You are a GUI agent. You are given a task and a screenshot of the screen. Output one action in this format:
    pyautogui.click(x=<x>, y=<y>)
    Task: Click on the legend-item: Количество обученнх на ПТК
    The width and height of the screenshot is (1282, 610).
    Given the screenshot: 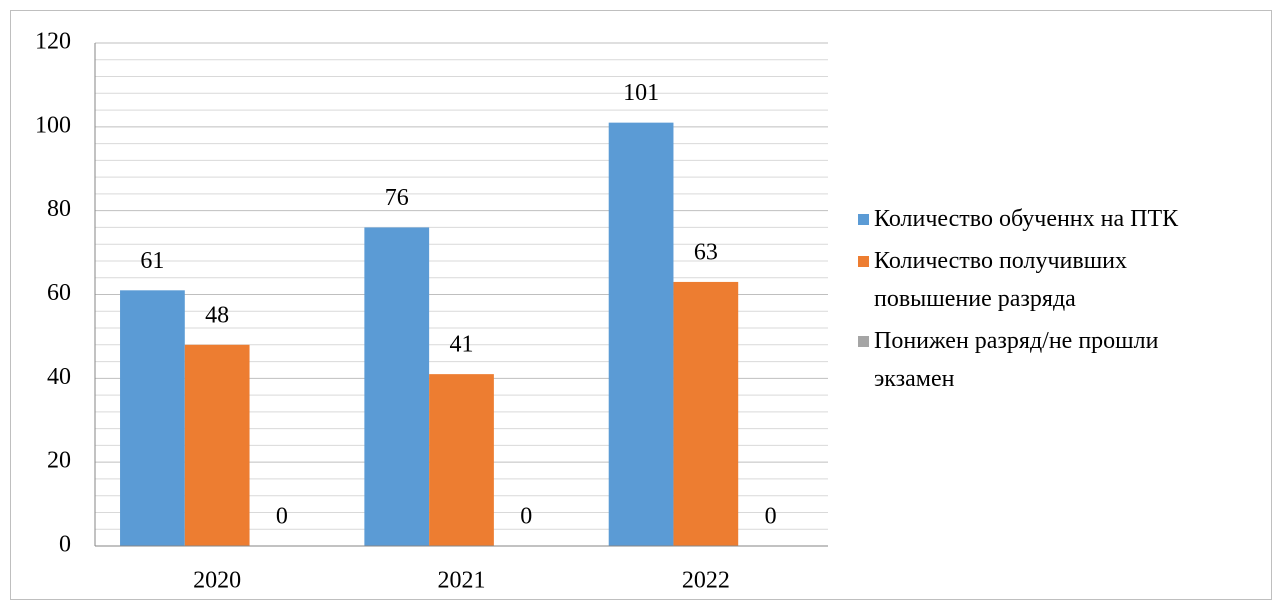 What is the action you would take?
    pyautogui.click(x=1058, y=219)
    